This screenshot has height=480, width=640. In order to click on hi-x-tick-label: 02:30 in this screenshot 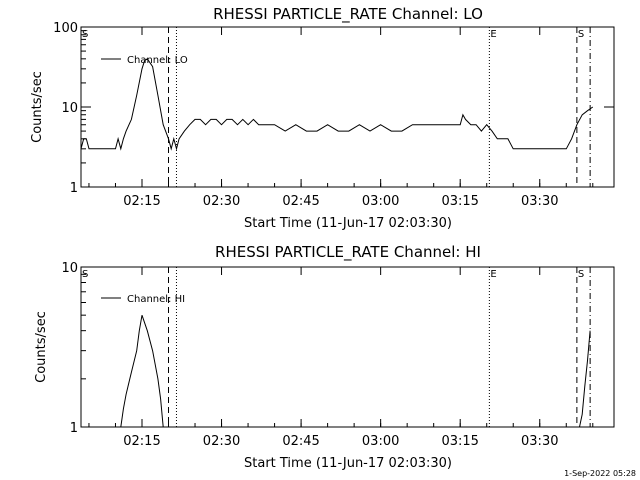, I will do `click(221, 441)`.